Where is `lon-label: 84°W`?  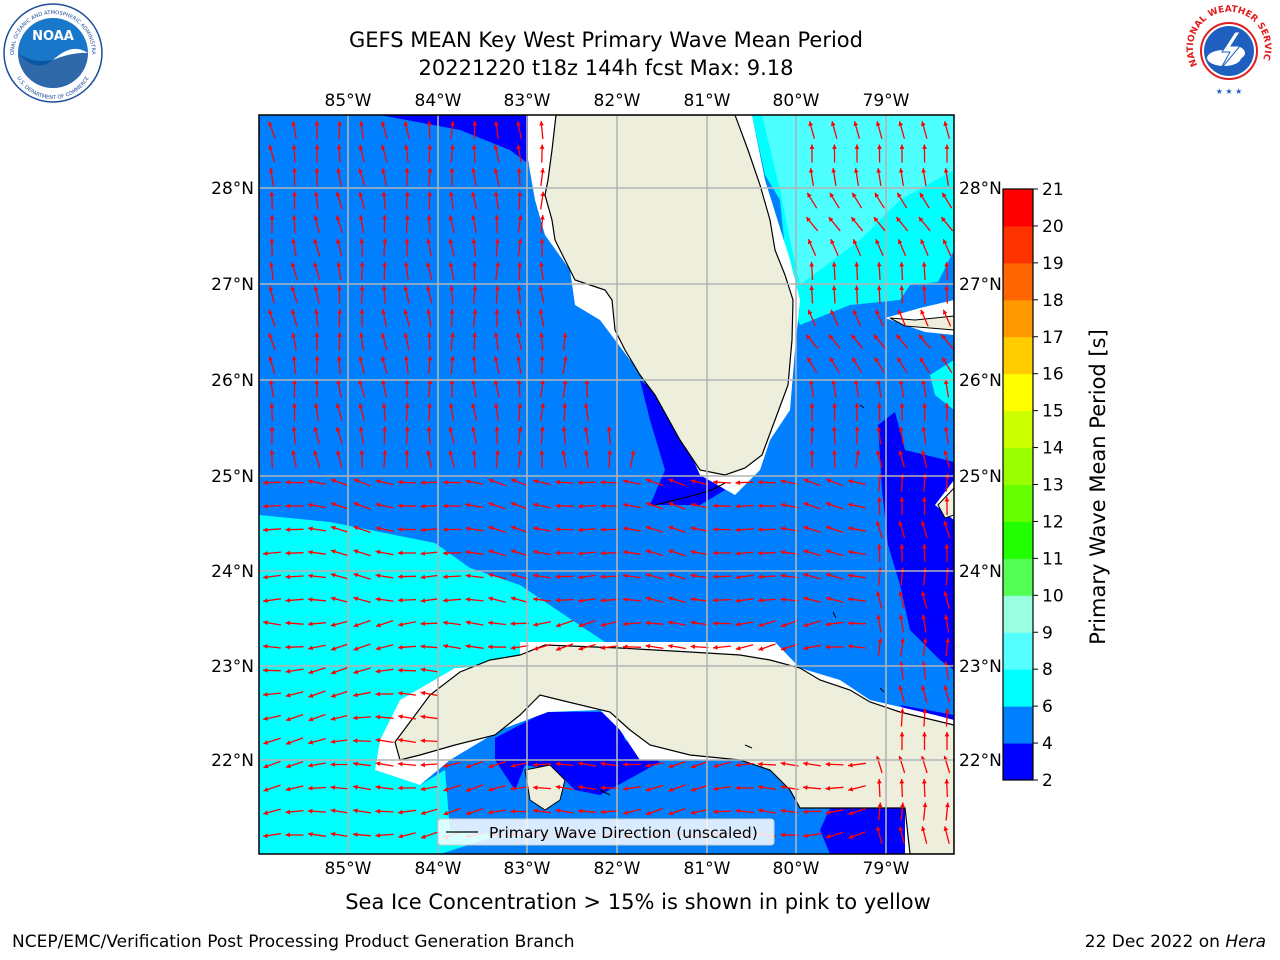 lon-label: 84°W is located at coordinates (438, 101).